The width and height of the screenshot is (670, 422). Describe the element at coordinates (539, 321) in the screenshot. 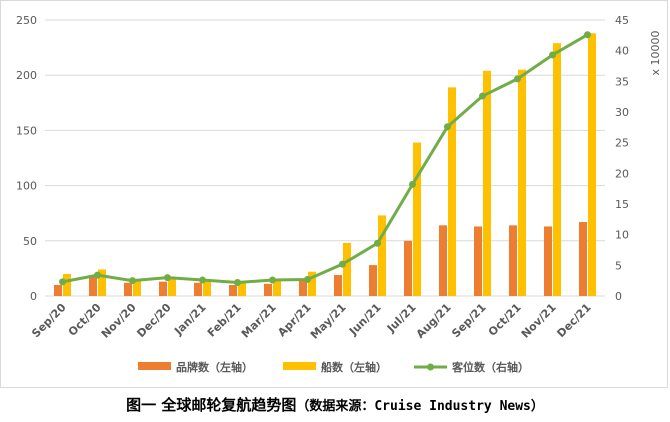

I see `x-tick-label: Nov/21` at that location.